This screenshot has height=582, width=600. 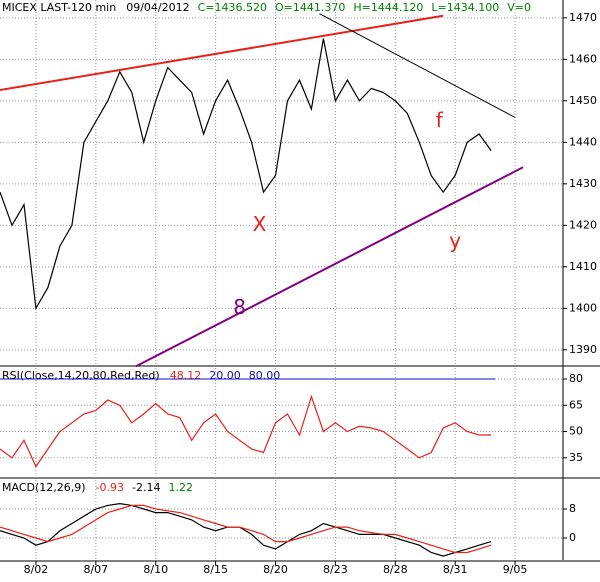 I want to click on x-tick-label: 8/28, so click(x=395, y=569).